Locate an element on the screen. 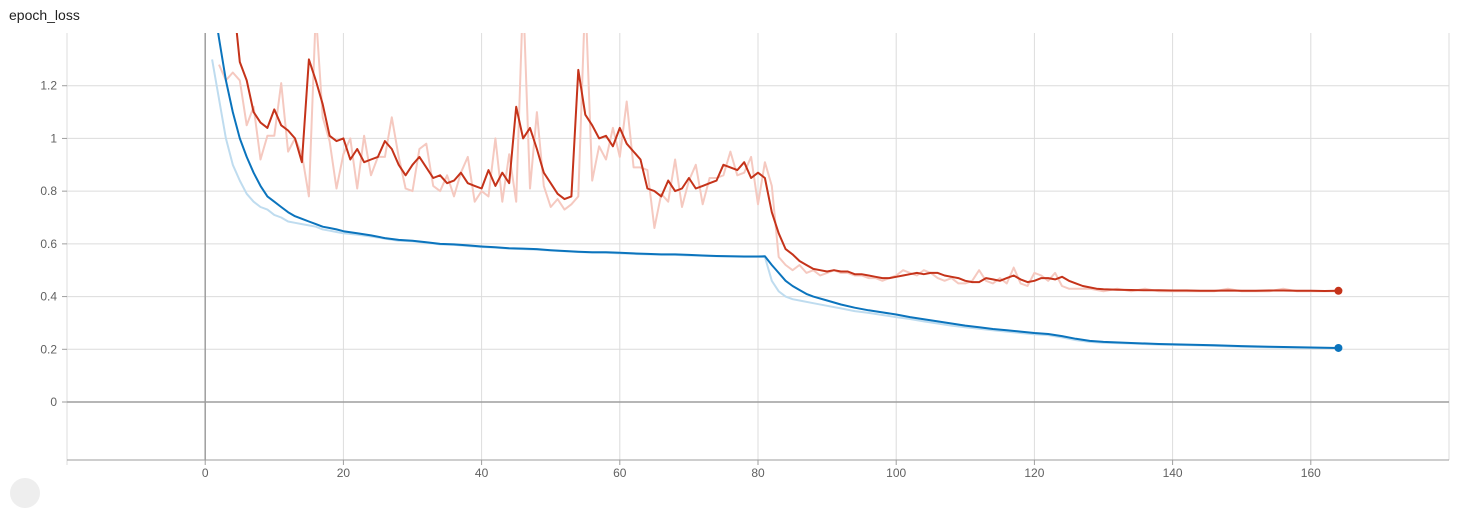 The height and width of the screenshot is (508, 1465). x-tick-label: 100 is located at coordinates (896, 473).